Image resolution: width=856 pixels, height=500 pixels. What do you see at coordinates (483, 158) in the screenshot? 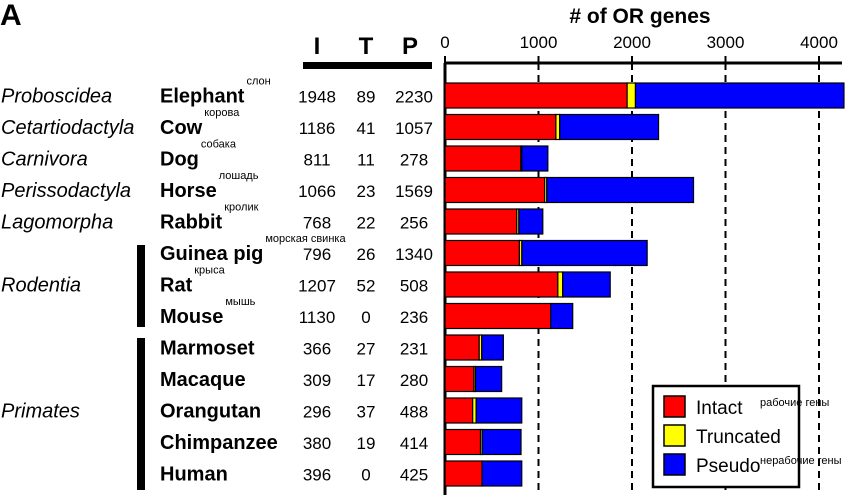
I see `bar-intact-dog` at bounding box center [483, 158].